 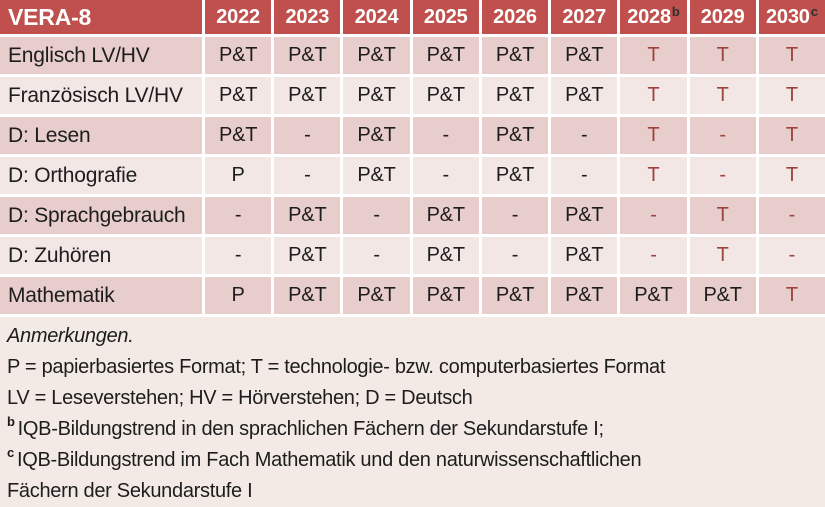 What do you see at coordinates (70, 336) in the screenshot?
I see `note-text: Anmerkungen.` at bounding box center [70, 336].